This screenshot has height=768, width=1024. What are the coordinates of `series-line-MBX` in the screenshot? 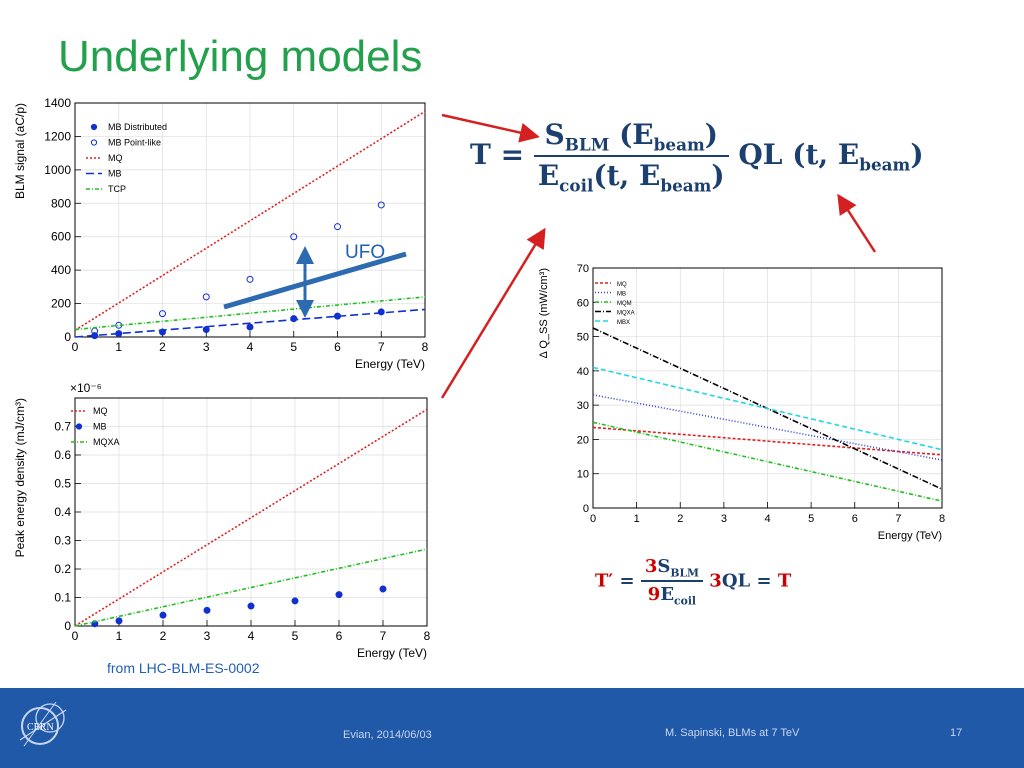 It's located at (767, 408).